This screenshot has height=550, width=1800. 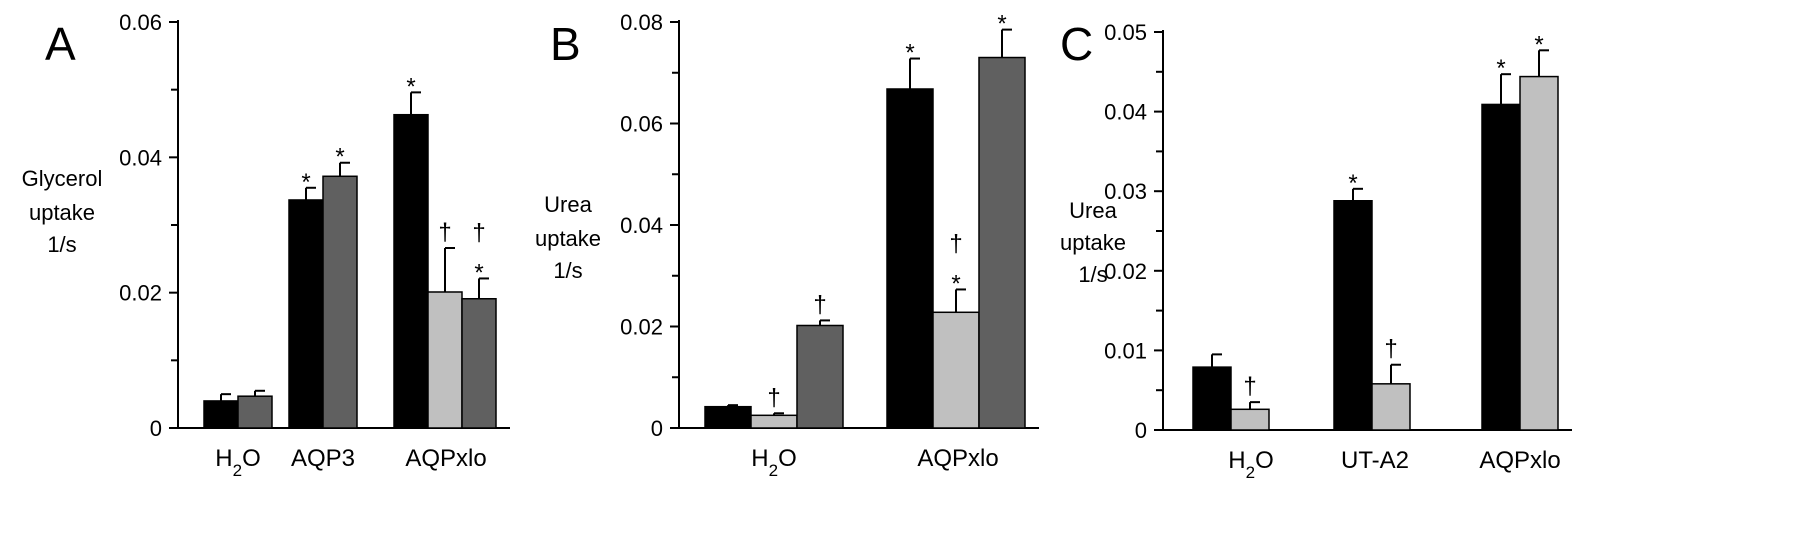 What do you see at coordinates (1375, 460) in the screenshot?
I see `x-category-label: UT-A2` at bounding box center [1375, 460].